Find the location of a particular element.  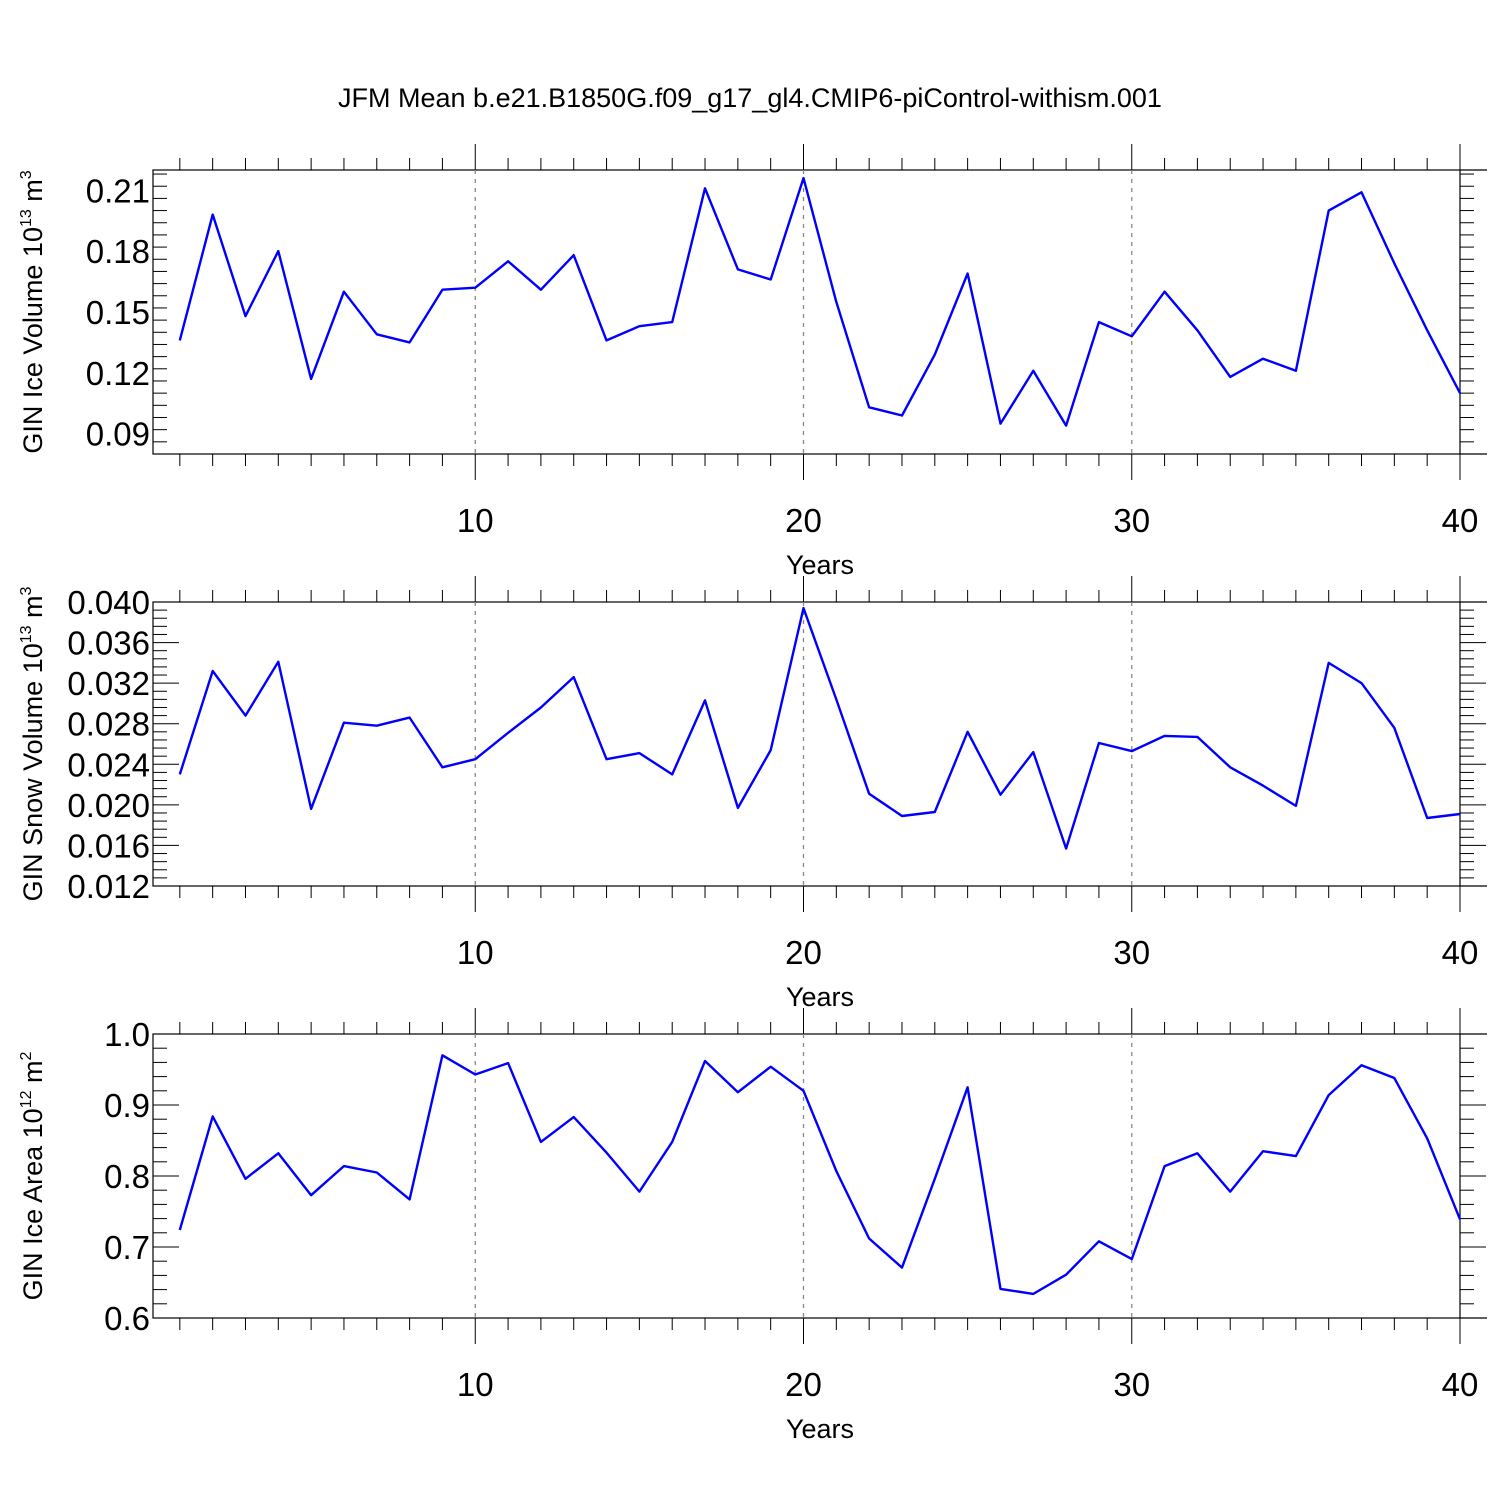

y-tick-label: 0.09 is located at coordinates (118, 434).